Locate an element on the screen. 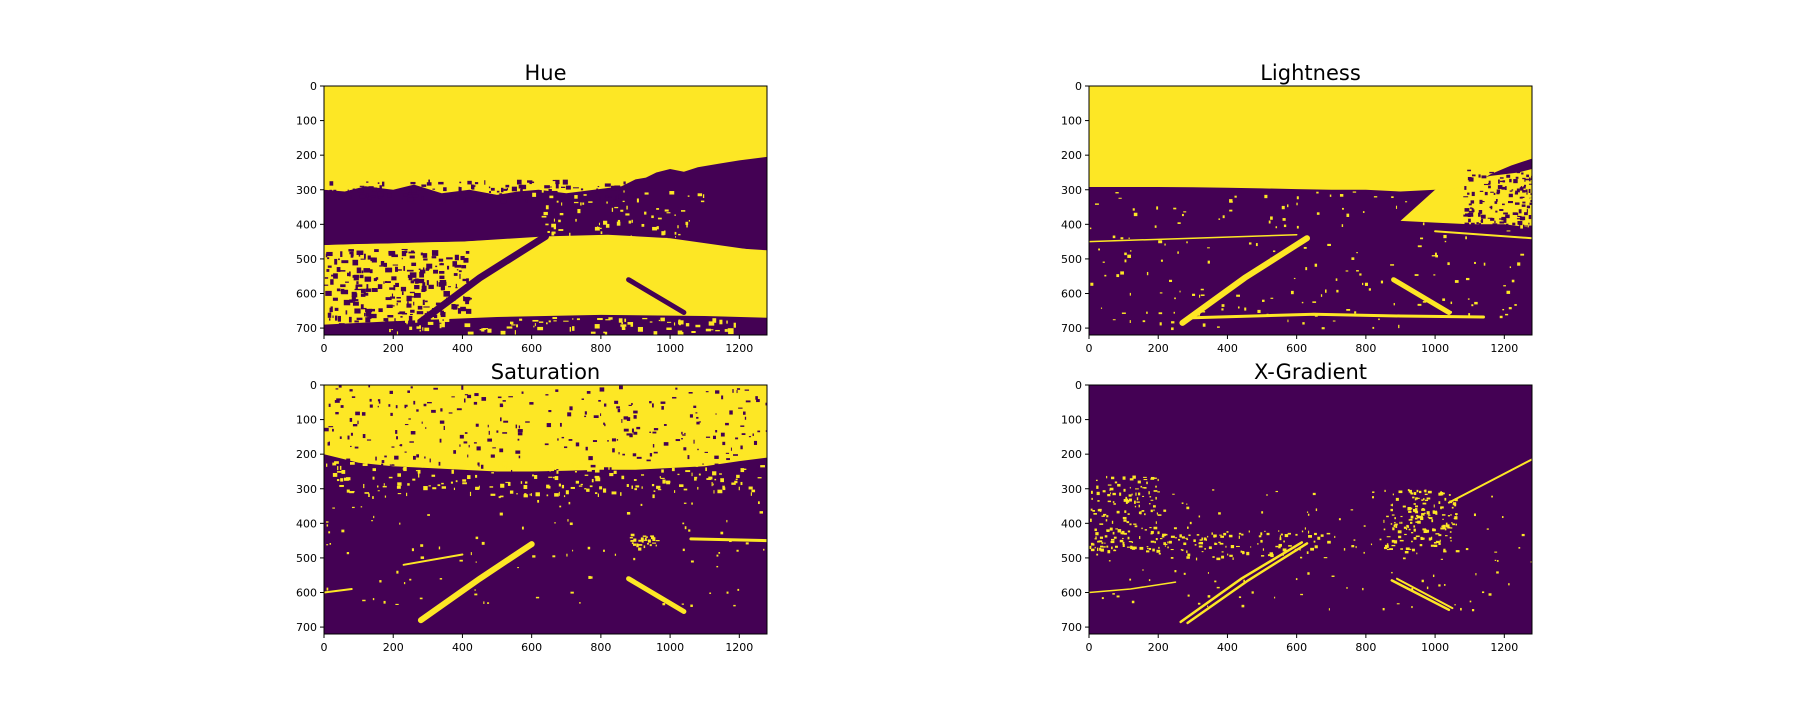 The width and height of the screenshot is (1800, 720). hue-axes-frame is located at coordinates (545, 210).